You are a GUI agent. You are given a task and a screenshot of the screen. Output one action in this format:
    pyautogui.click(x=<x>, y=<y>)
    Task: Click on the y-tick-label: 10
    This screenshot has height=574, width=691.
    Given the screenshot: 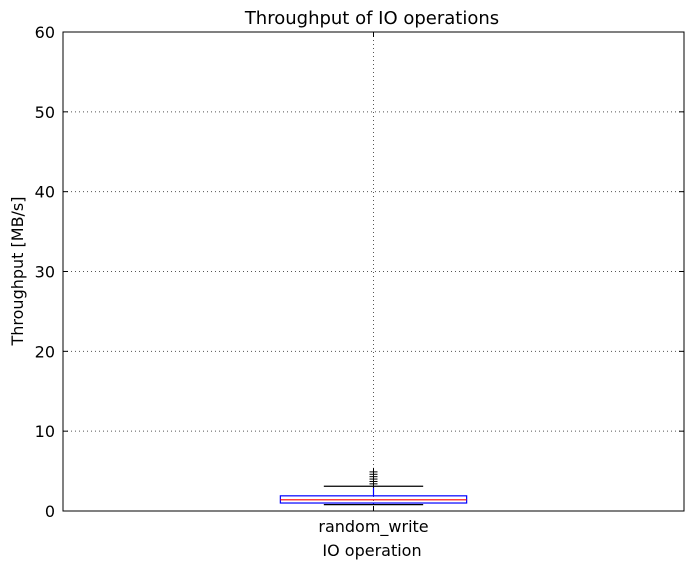 What is the action you would take?
    pyautogui.click(x=45, y=431)
    